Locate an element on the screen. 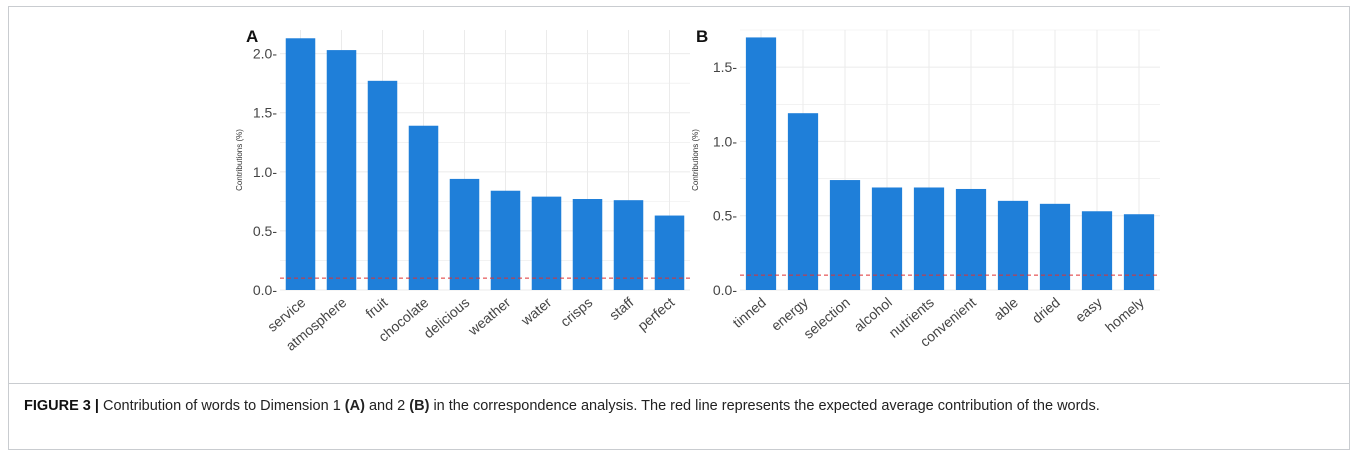 This screenshot has height=461, width=1360. x-tick-label: able is located at coordinates (1005, 308).